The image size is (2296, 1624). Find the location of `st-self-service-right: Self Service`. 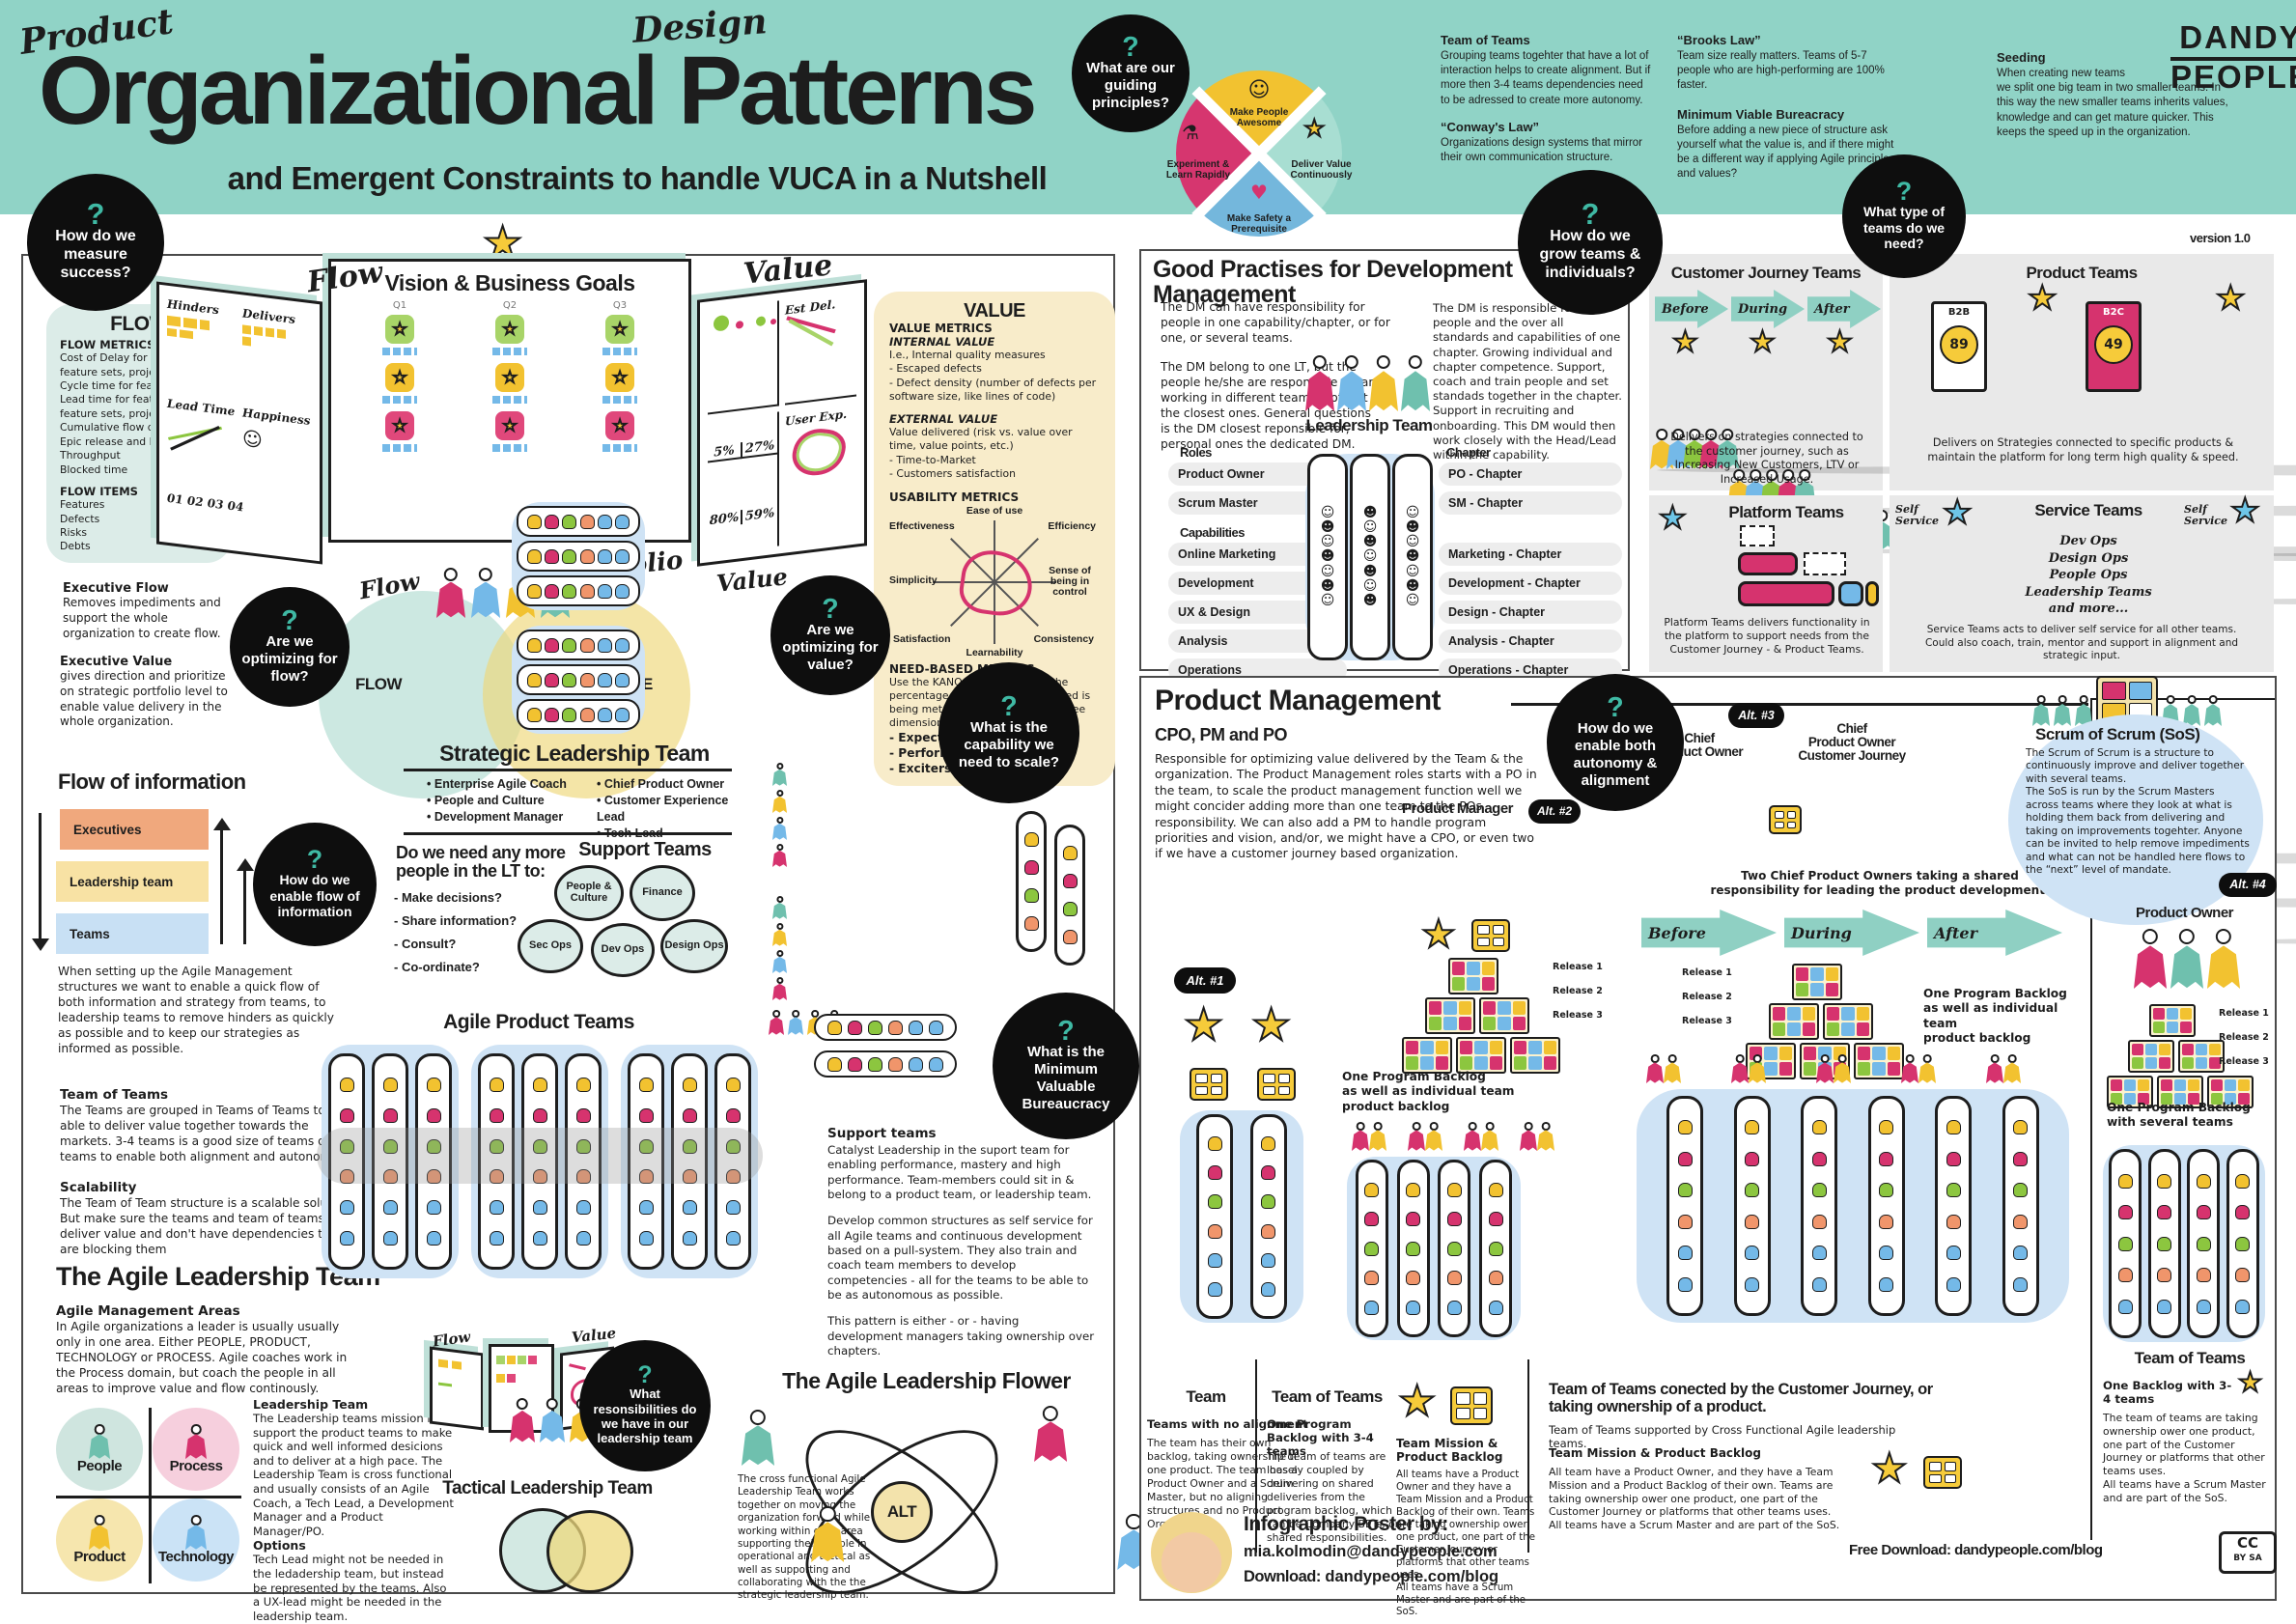

st-self-service-right: Self Service is located at coordinates (2206, 516).